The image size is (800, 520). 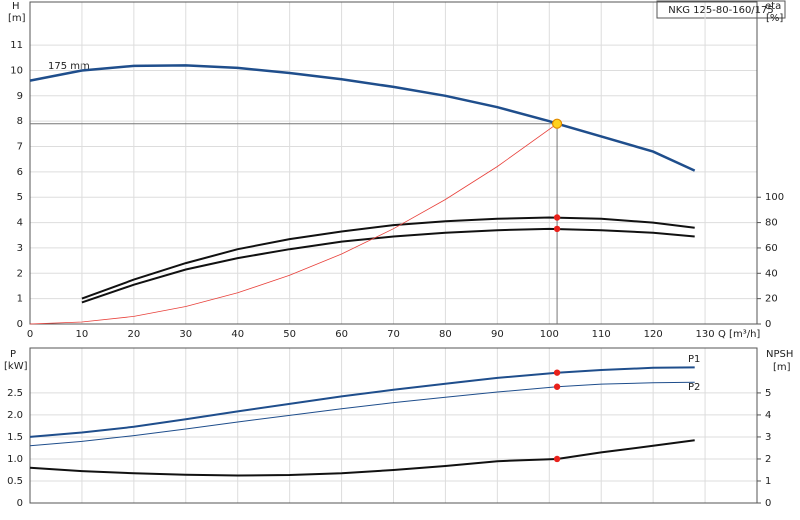 I want to click on y-tick-label: 11, so click(x=16, y=45).